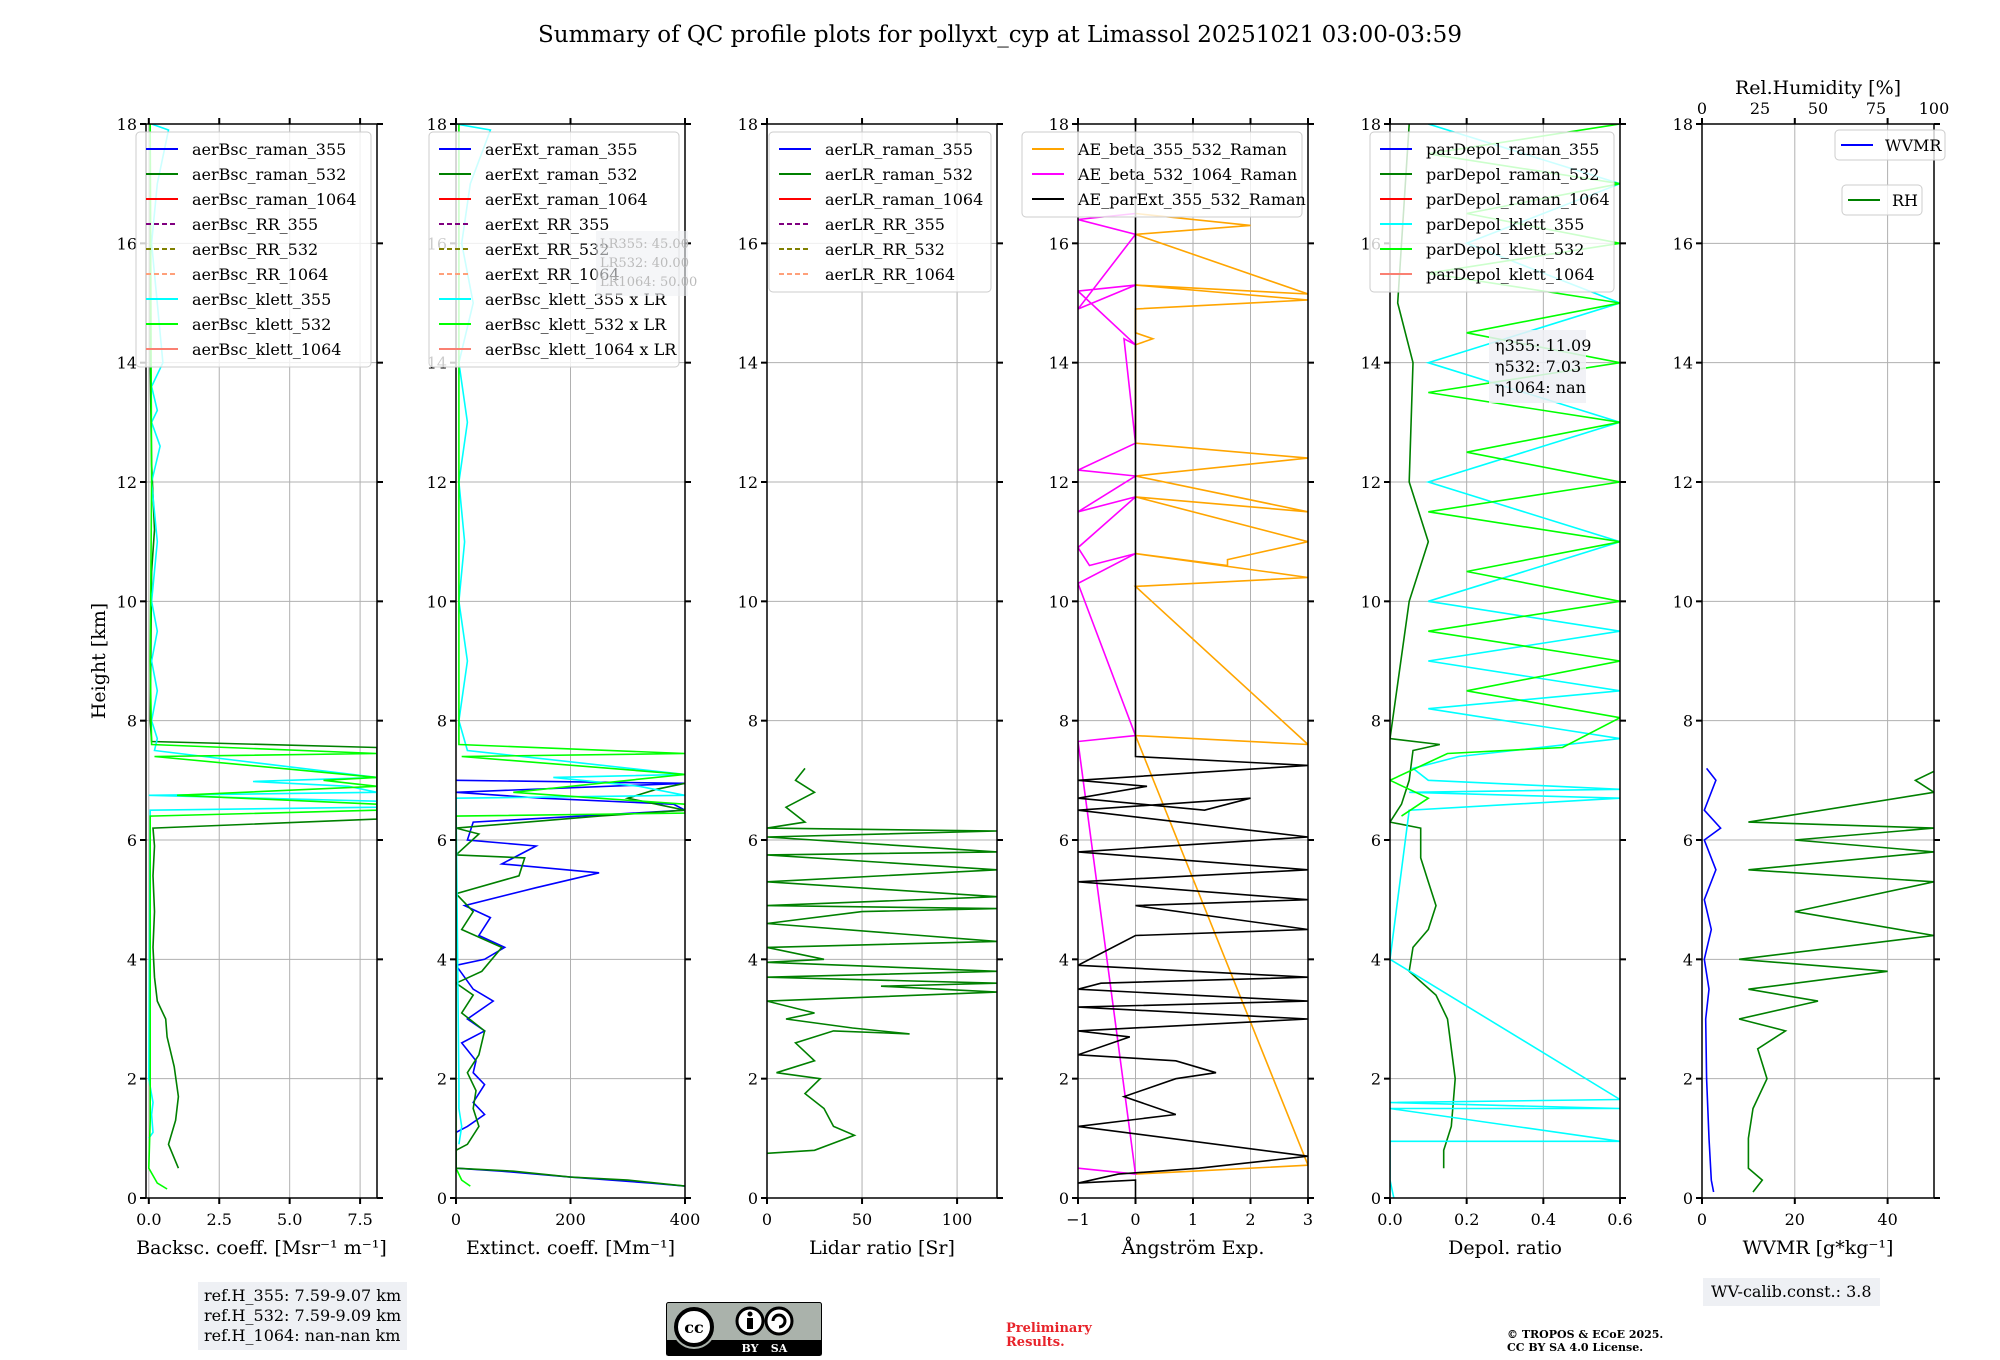 This screenshot has height=1360, width=2000. I want to click on x-tick-label: 0.4, so click(1543, 1219).